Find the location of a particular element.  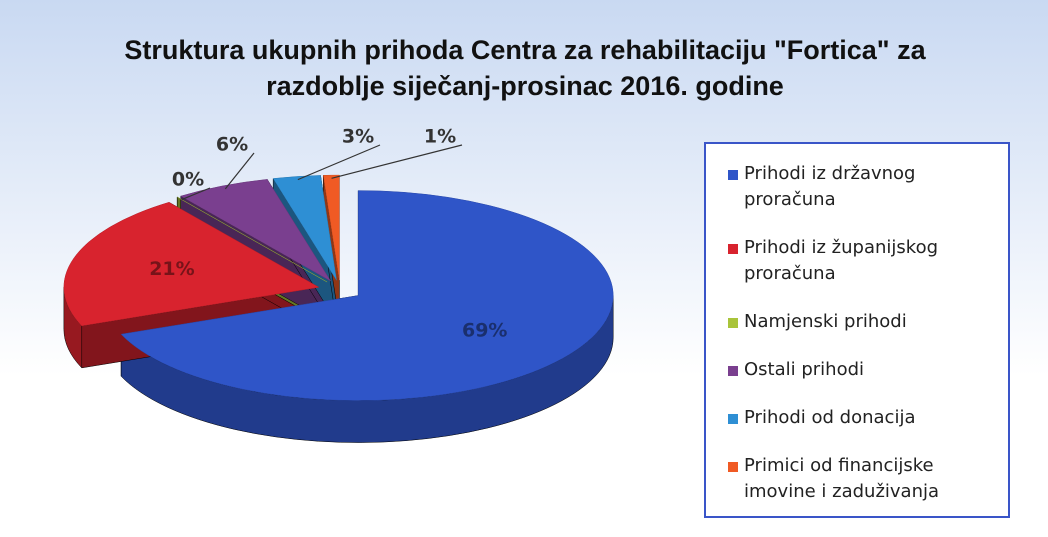

legend-item: Prihodi iz županijskog proračuna is located at coordinates (863, 261).